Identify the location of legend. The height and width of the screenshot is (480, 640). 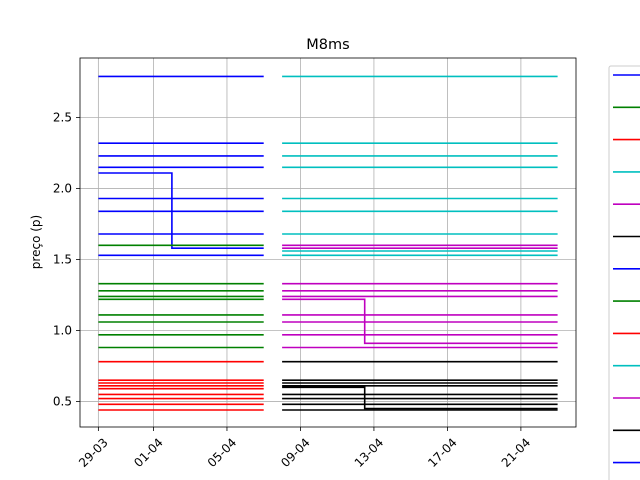
(624, 272).